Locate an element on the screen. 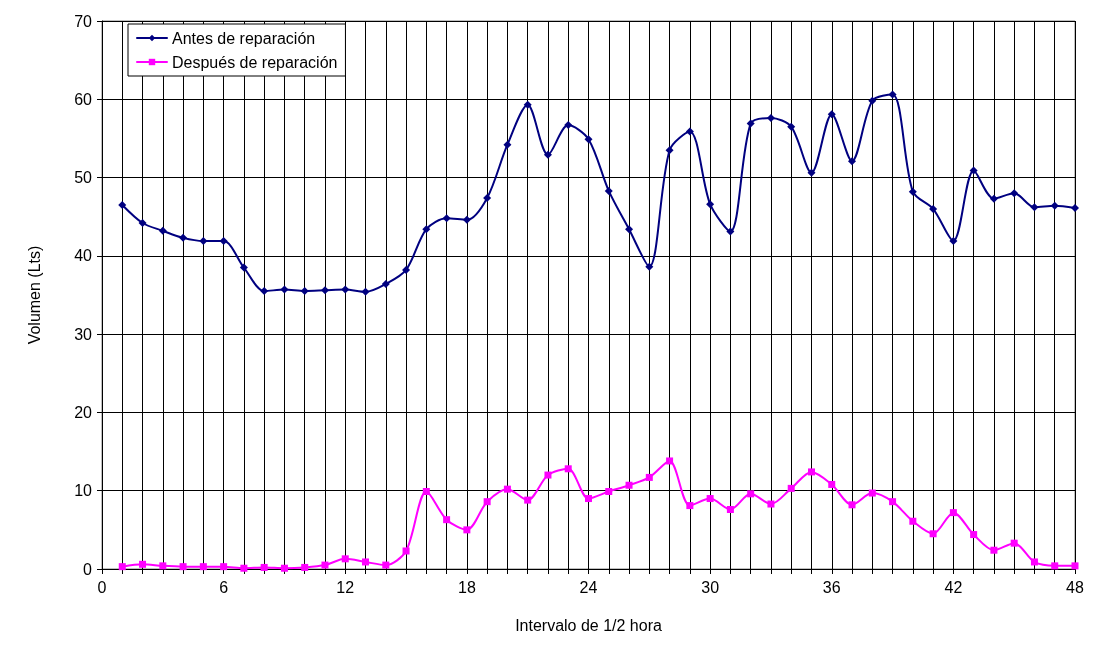 The image size is (1095, 661). x-tick-label: 42 is located at coordinates (953, 587).